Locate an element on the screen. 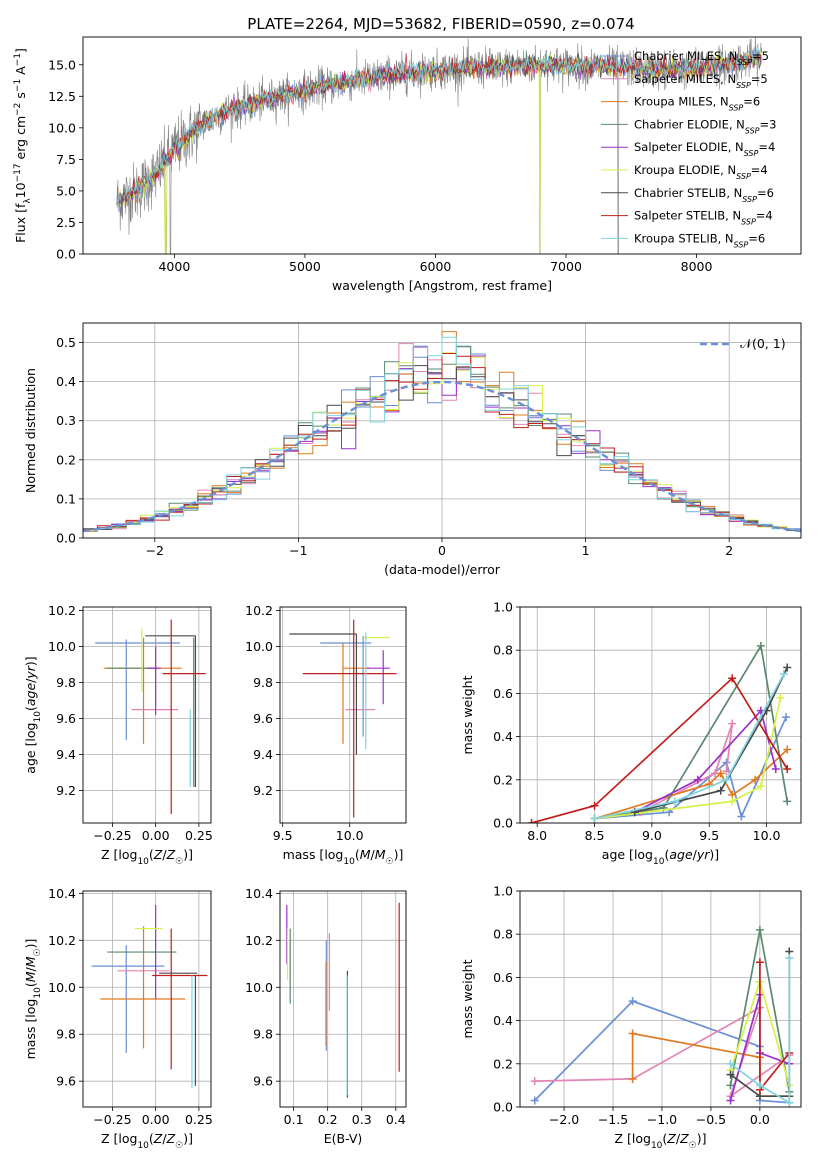 This screenshot has height=1170, width=819. spectrum-xtick-label: 5000 is located at coordinates (305, 266).